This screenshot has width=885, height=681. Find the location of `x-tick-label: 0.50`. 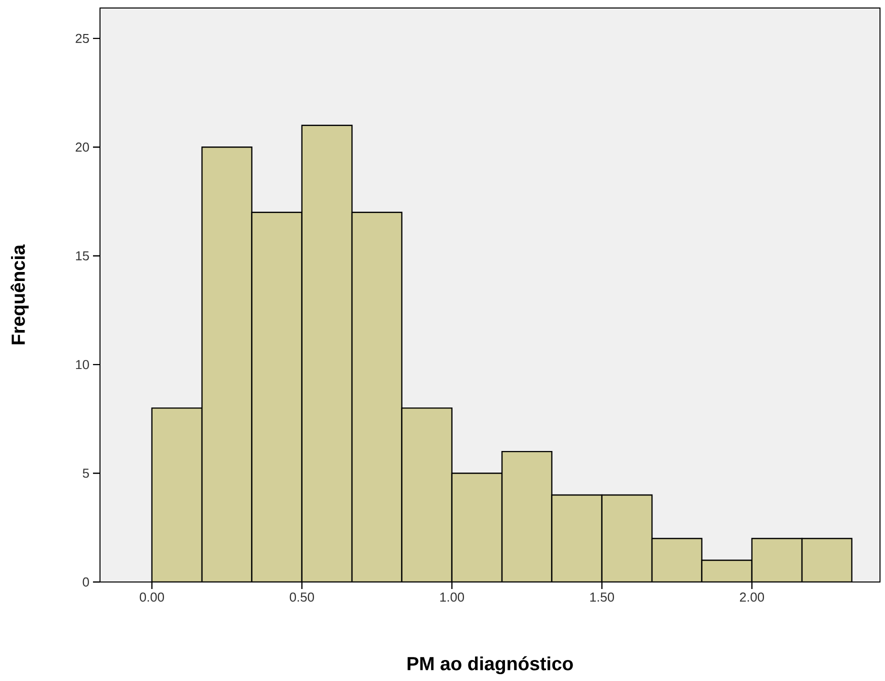

x-tick-label: 0.50 is located at coordinates (302, 597).